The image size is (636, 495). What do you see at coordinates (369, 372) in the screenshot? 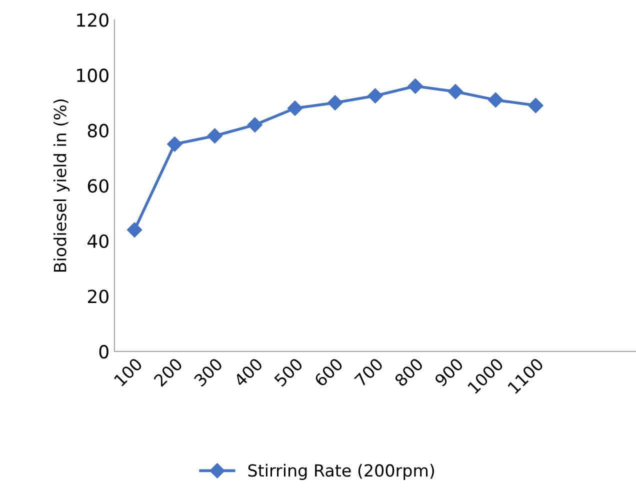
I see `x-tick-label: 700` at bounding box center [369, 372].